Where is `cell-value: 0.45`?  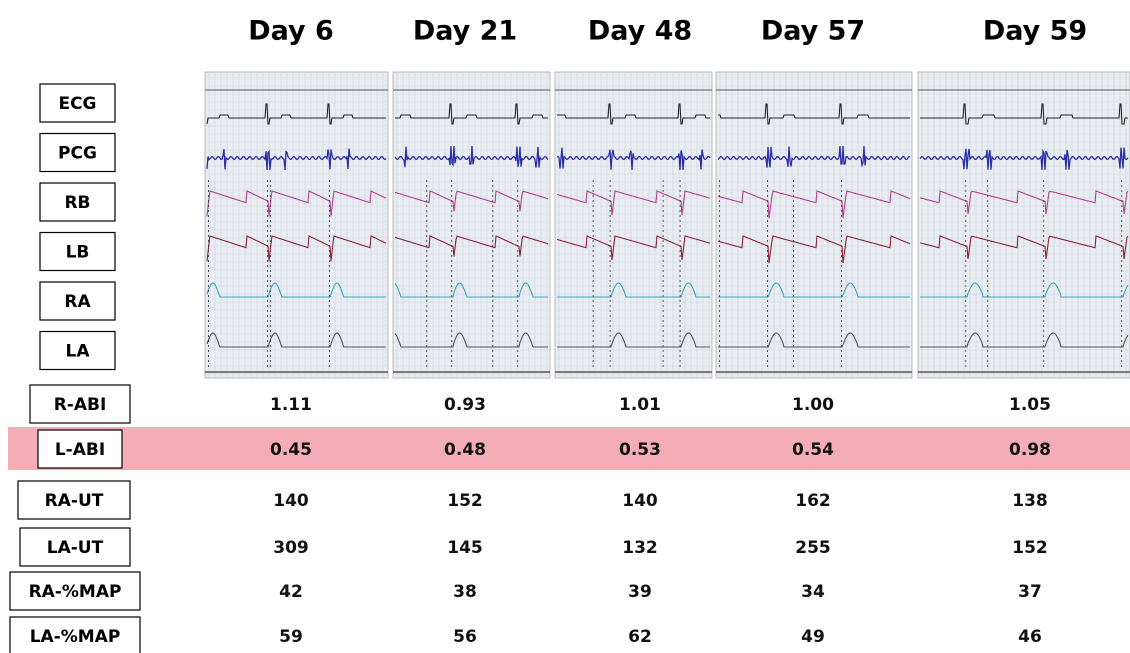
cell-value: 0.45 is located at coordinates (291, 450).